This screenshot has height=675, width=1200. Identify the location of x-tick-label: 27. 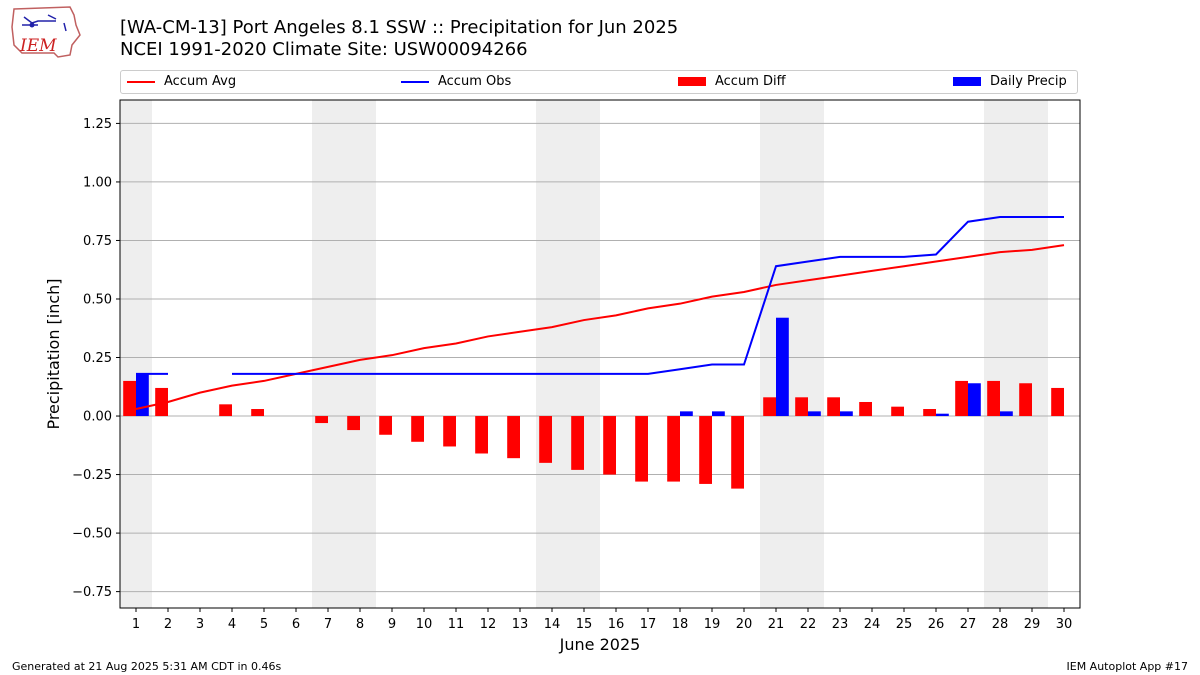
(968, 624).